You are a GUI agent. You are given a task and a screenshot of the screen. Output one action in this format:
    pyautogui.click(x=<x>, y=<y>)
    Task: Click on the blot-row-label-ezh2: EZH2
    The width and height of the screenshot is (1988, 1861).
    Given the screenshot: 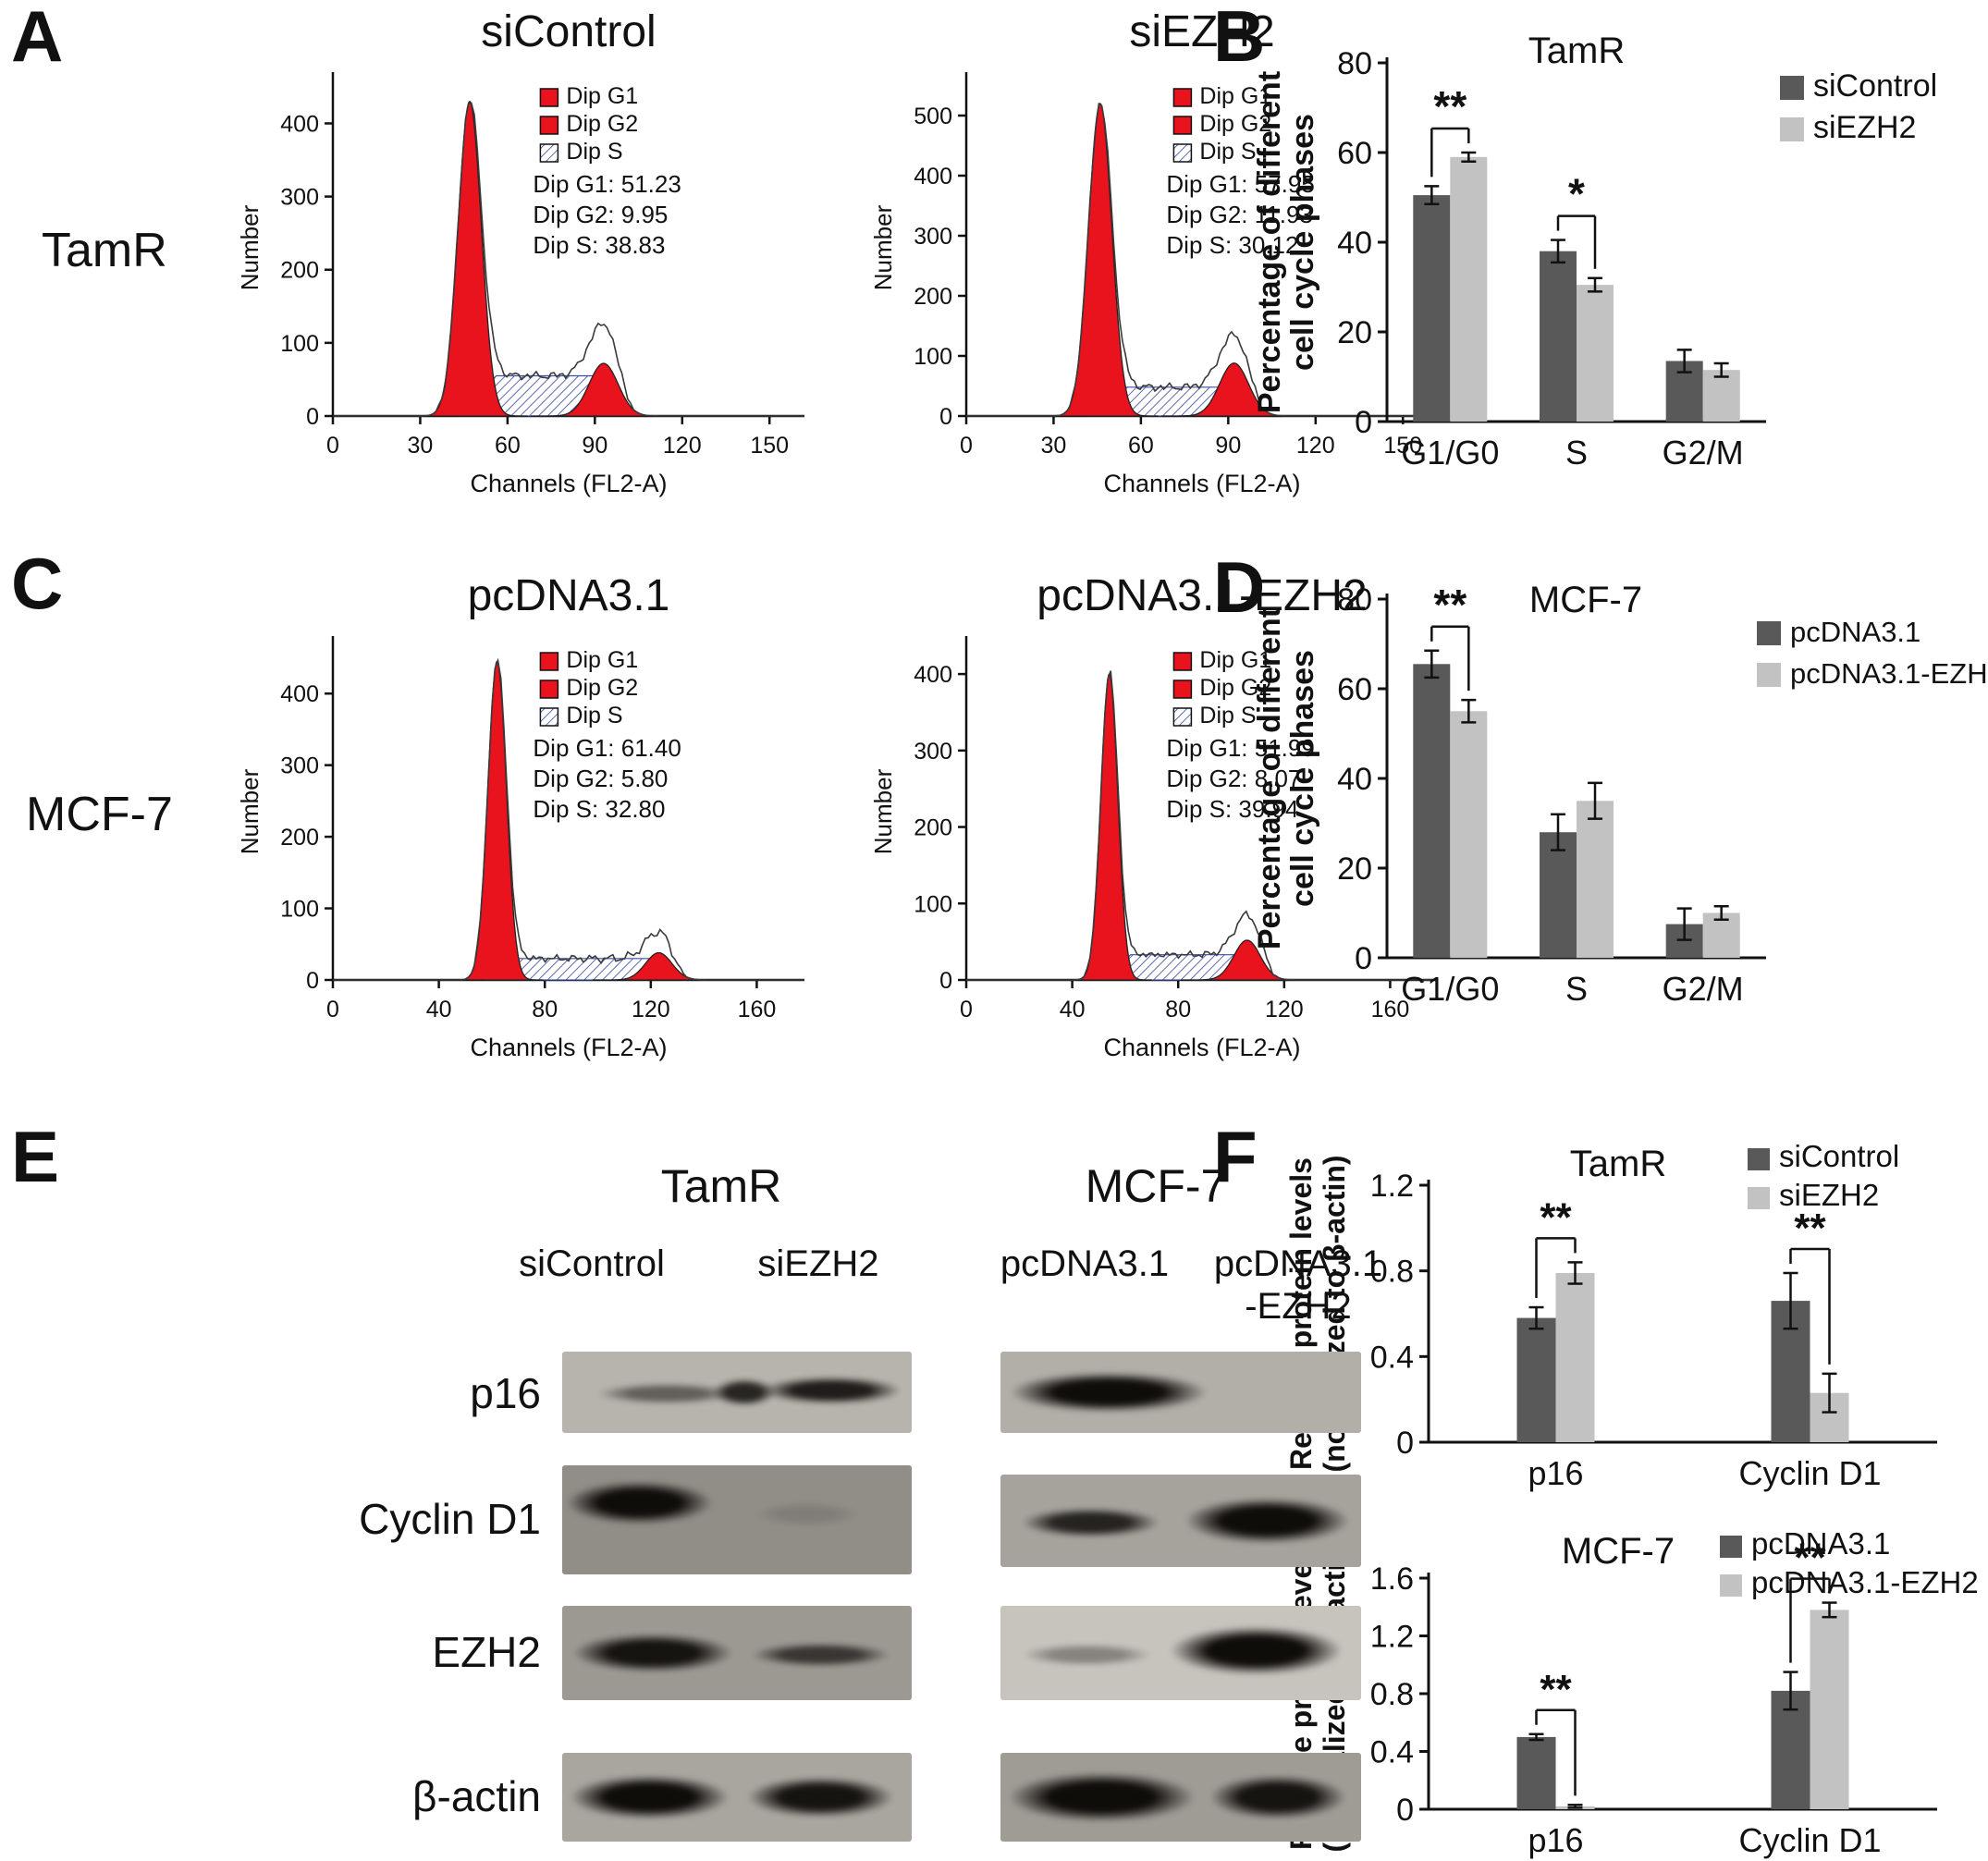 What is the action you would take?
    pyautogui.click(x=486, y=1652)
    